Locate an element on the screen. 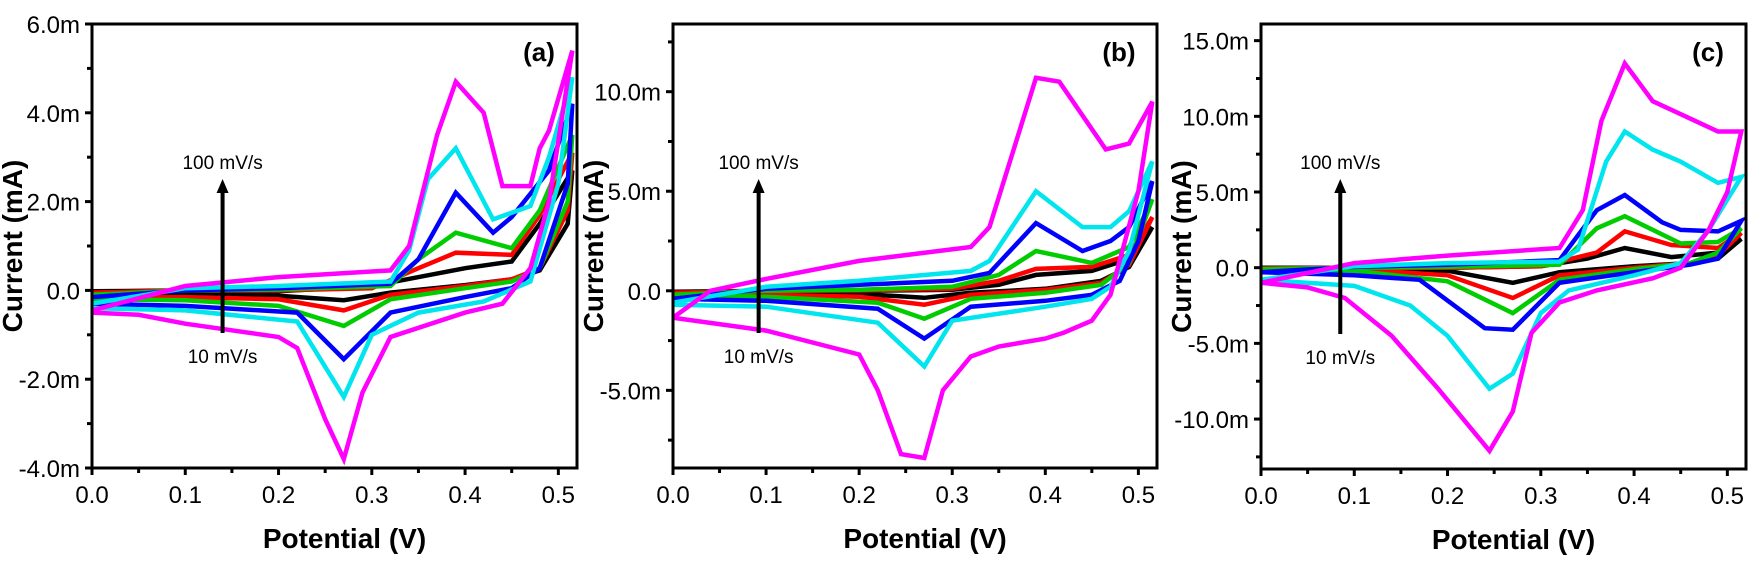  panel-label-b: (b) is located at coordinates (1118, 52).